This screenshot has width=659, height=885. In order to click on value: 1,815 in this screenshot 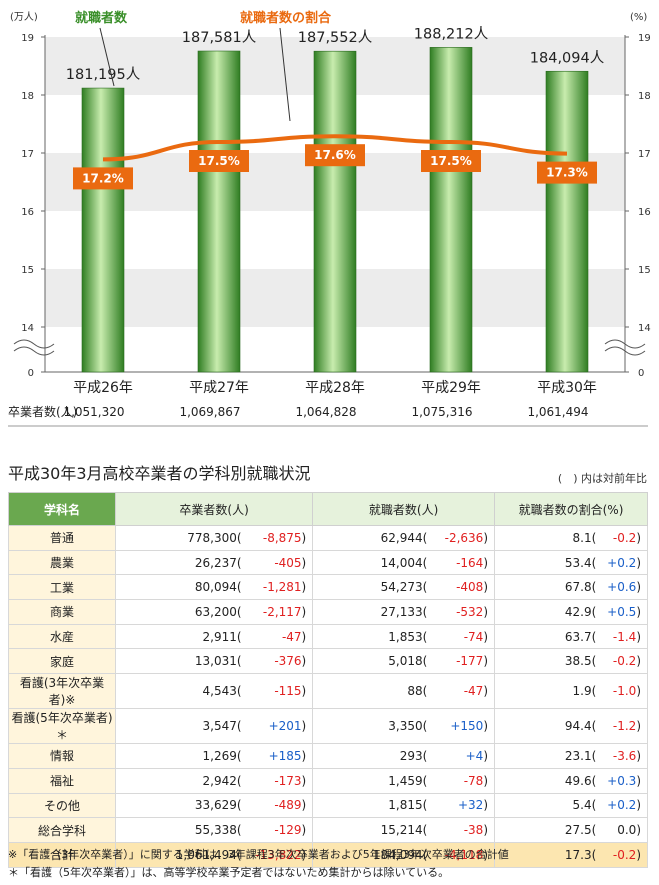, I will do `click(405, 805)`.